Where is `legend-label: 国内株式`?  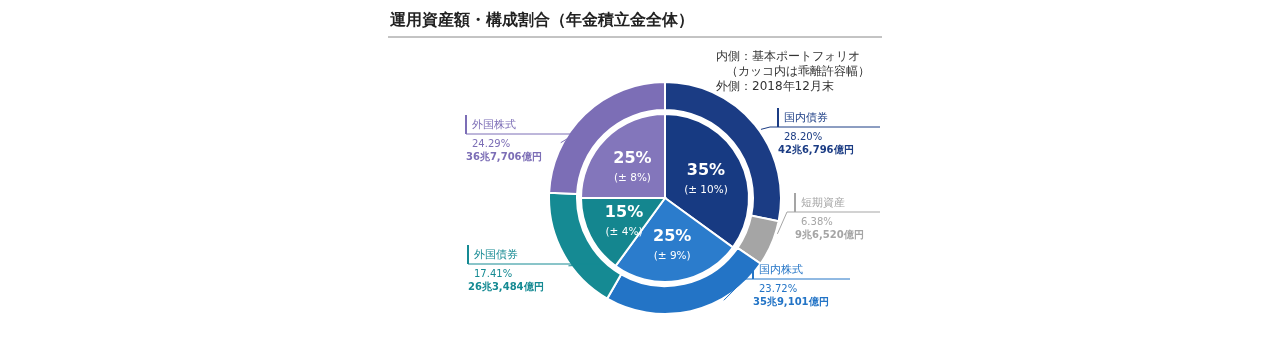 legend-label: 国内株式 is located at coordinates (781, 269).